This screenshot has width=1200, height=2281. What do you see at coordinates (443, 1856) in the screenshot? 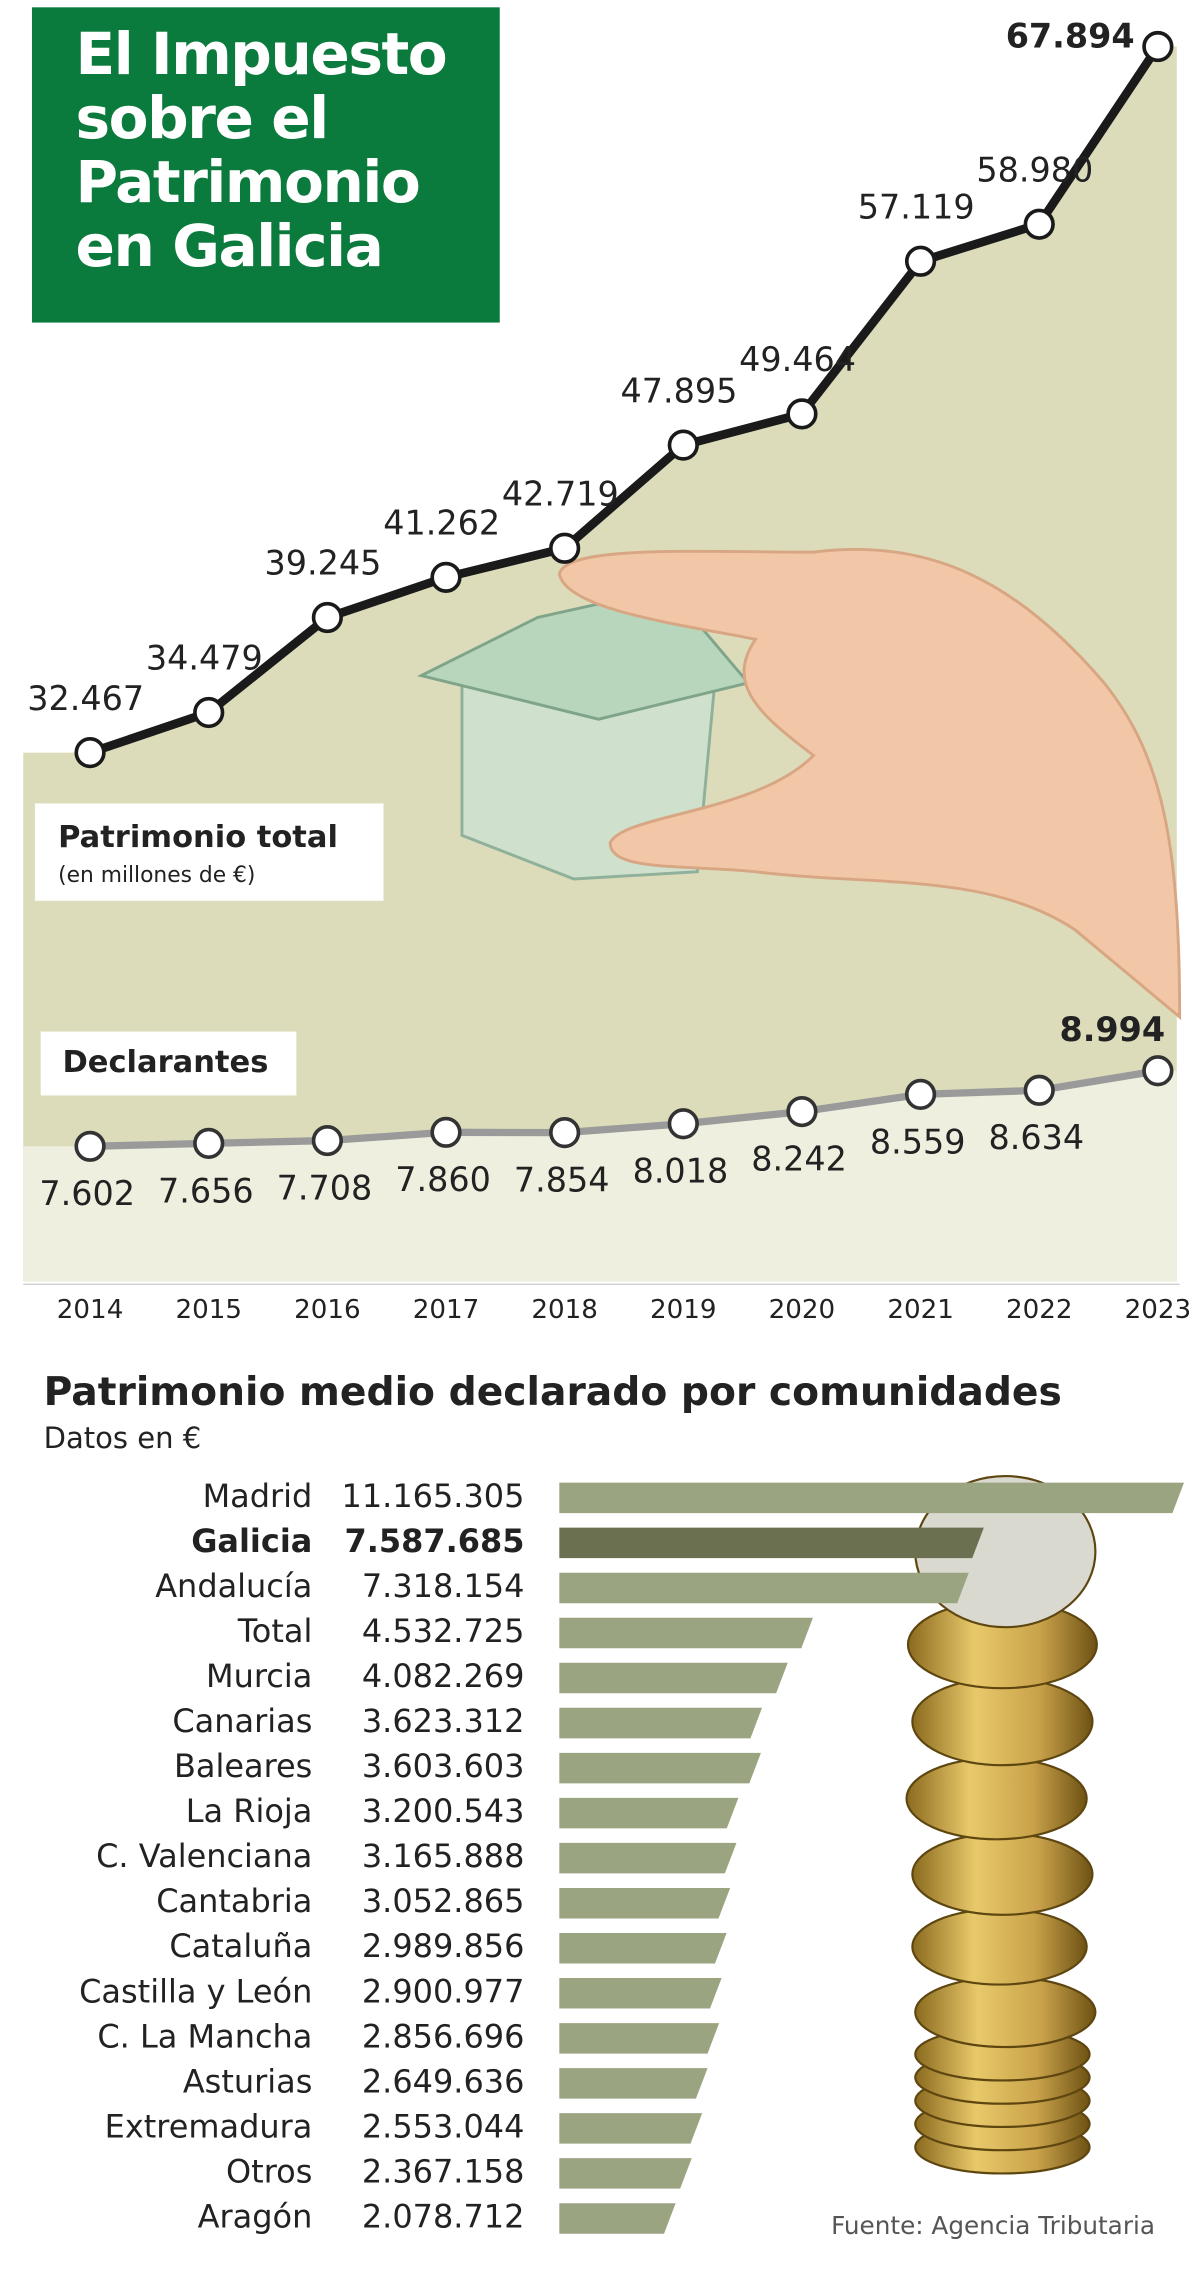
I see `value-label: 3.165.888` at bounding box center [443, 1856].